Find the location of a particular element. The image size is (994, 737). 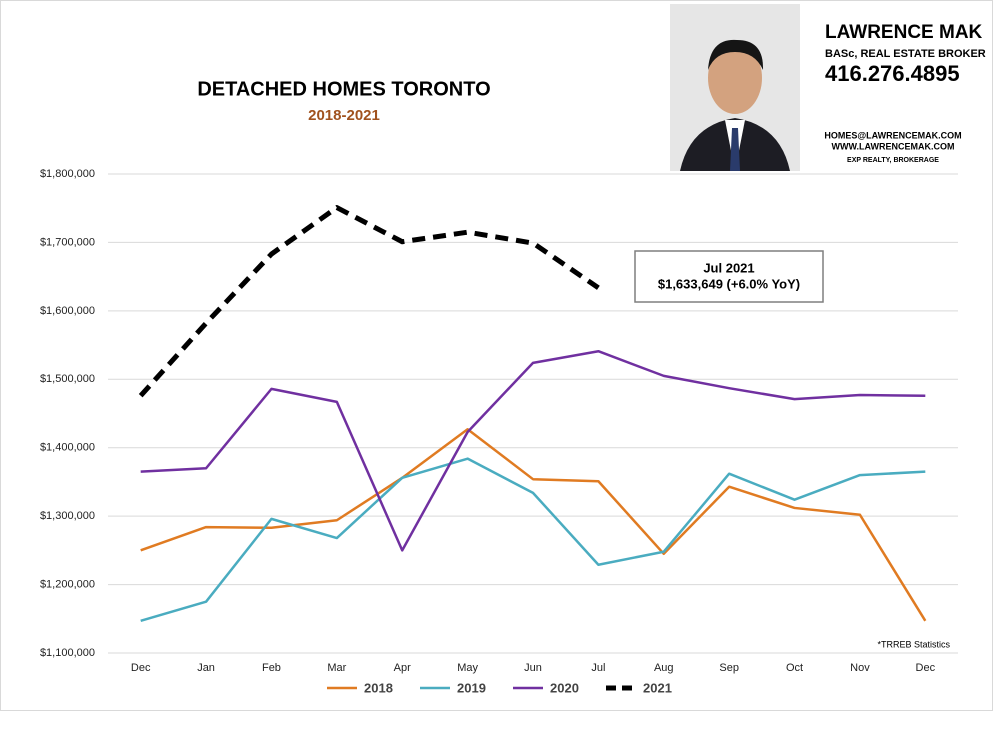

legend-label: 2019 is located at coordinates (471, 687).